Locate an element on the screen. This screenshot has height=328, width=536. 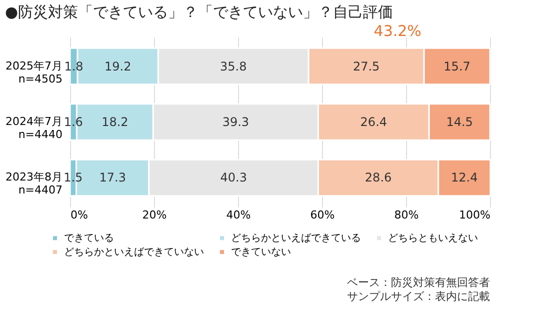
data-label: 26.4 is located at coordinates (374, 122).